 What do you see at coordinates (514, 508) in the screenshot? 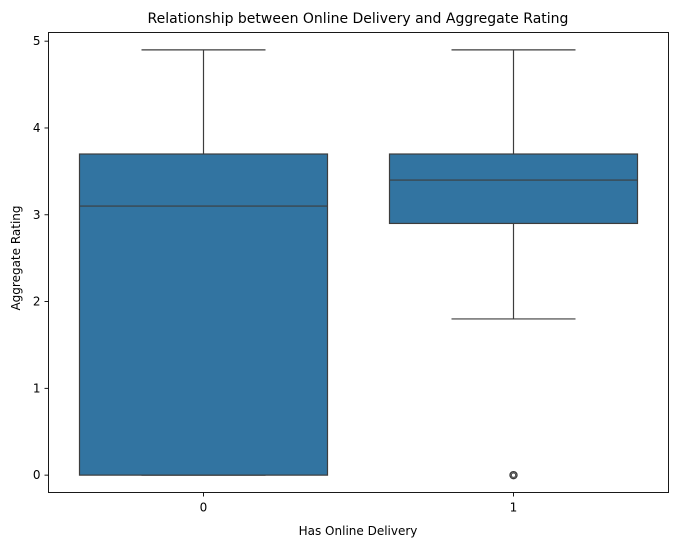
I see `x-tick-label: 1` at bounding box center [514, 508].